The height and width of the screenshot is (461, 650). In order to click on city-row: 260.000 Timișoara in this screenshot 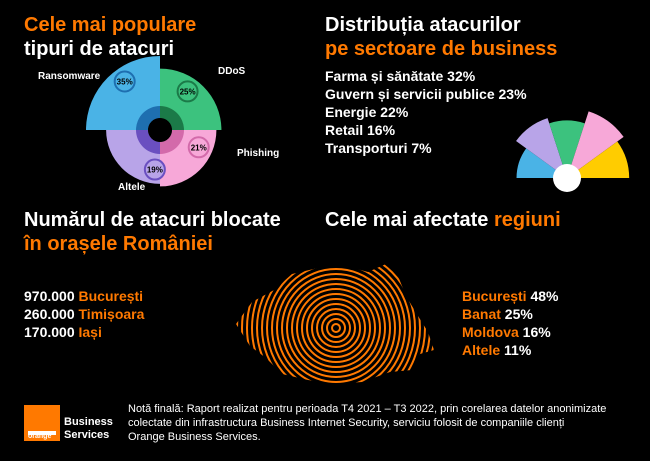, I will do `click(84, 314)`.